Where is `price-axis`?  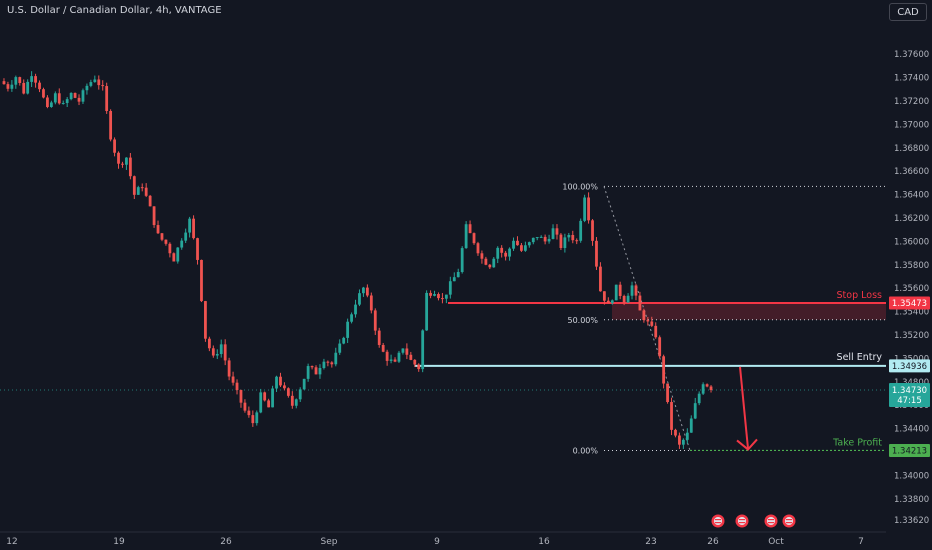 price-axis is located at coordinates (909, 275).